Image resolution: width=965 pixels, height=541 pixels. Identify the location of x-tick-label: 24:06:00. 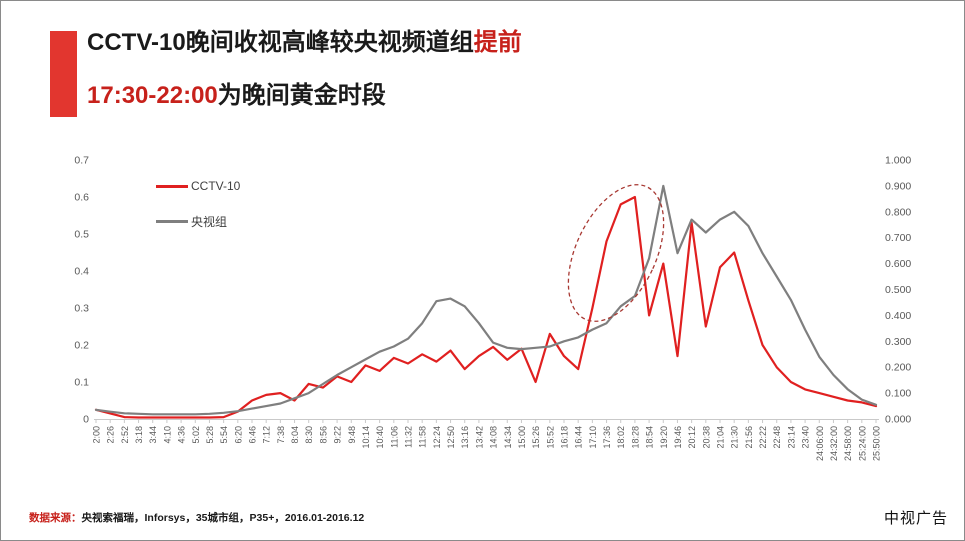
(820, 443).